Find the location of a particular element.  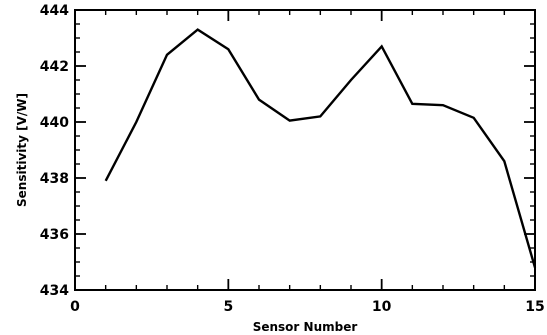

x-tick-label: 5 is located at coordinates (228, 307).